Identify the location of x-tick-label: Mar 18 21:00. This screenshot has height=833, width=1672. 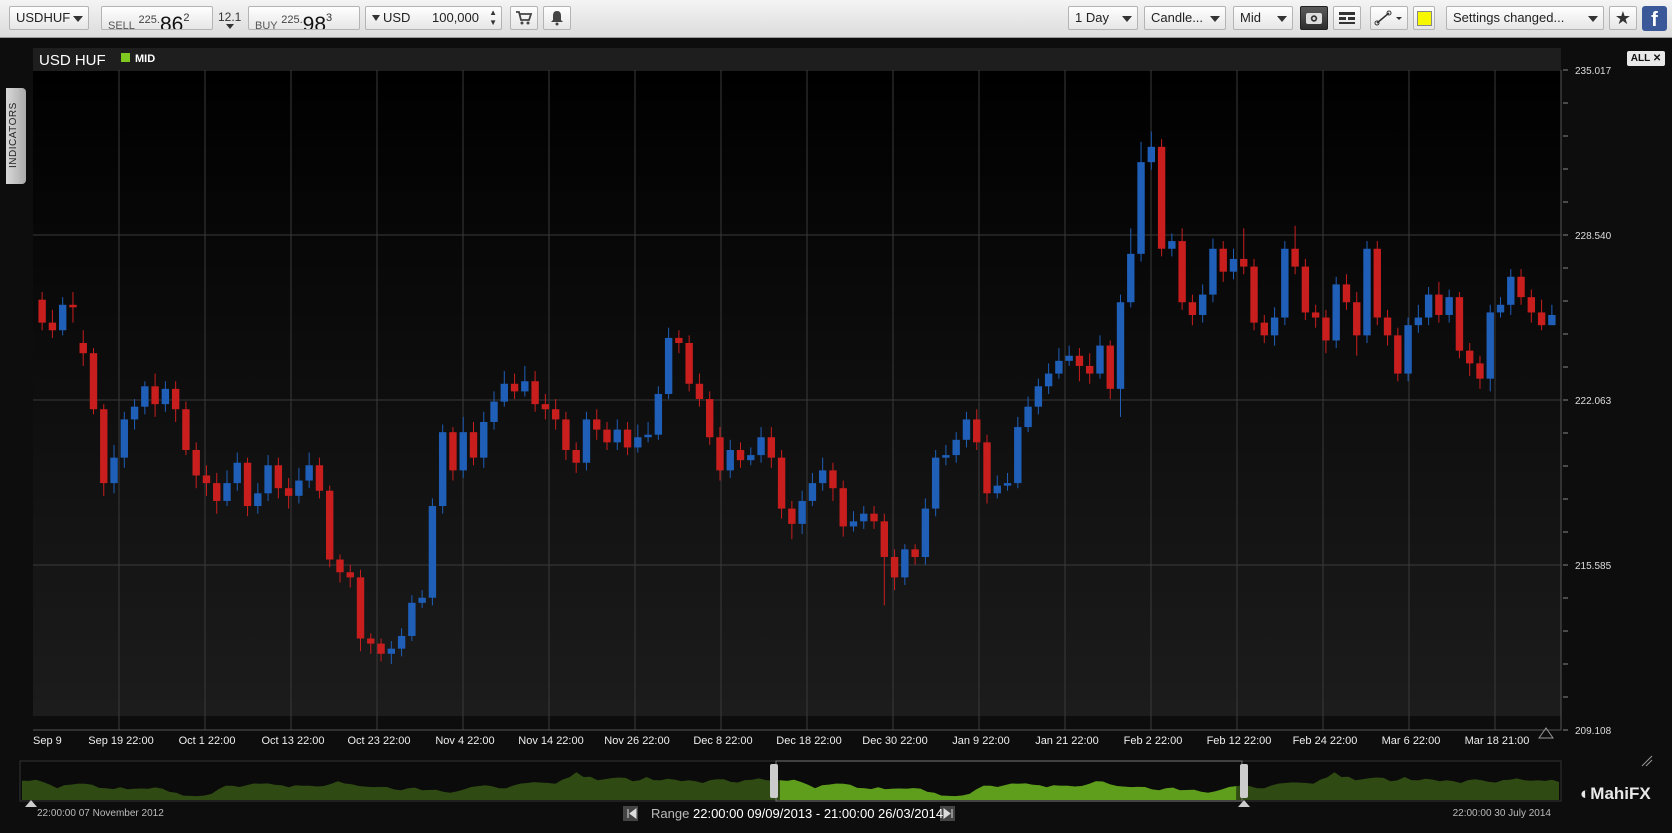
(1497, 741).